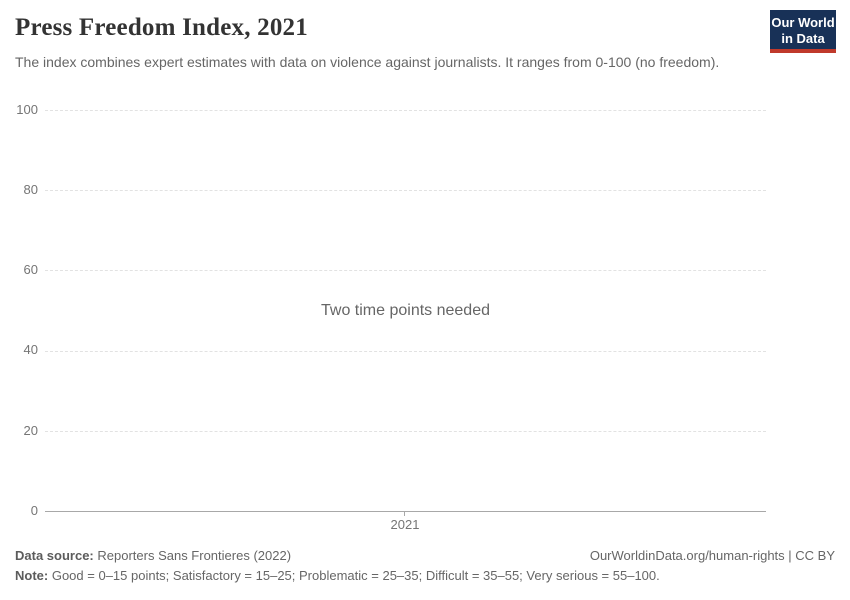  Describe the element at coordinates (30, 269) in the screenshot. I see `y-tick-label-60: 60` at that location.